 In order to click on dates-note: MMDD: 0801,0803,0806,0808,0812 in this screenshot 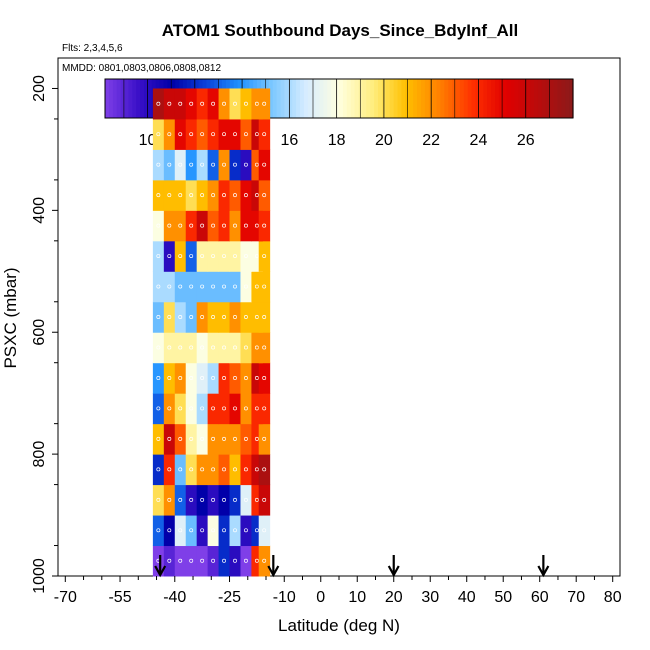, I will do `click(141, 68)`.